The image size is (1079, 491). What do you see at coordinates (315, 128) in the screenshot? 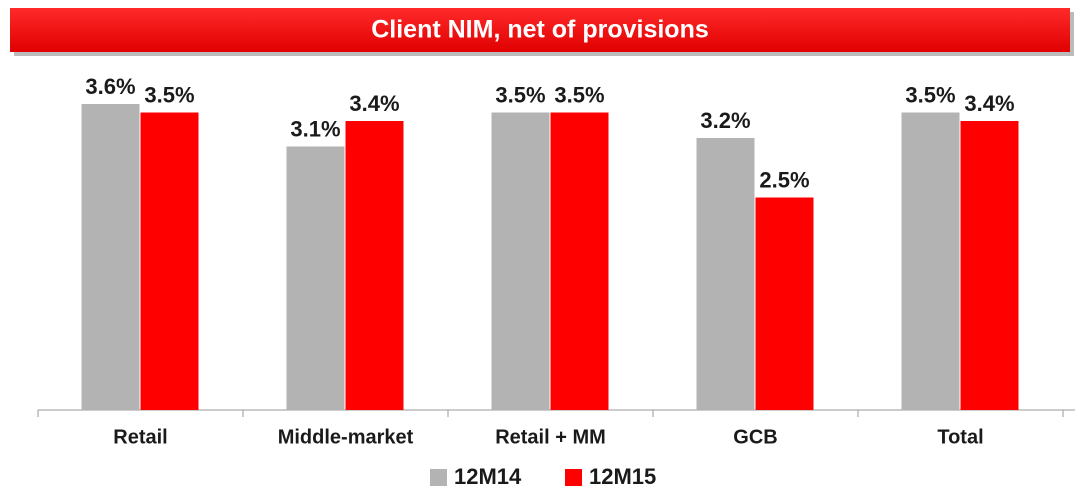
I see `data-label: 3.1%` at bounding box center [315, 128].